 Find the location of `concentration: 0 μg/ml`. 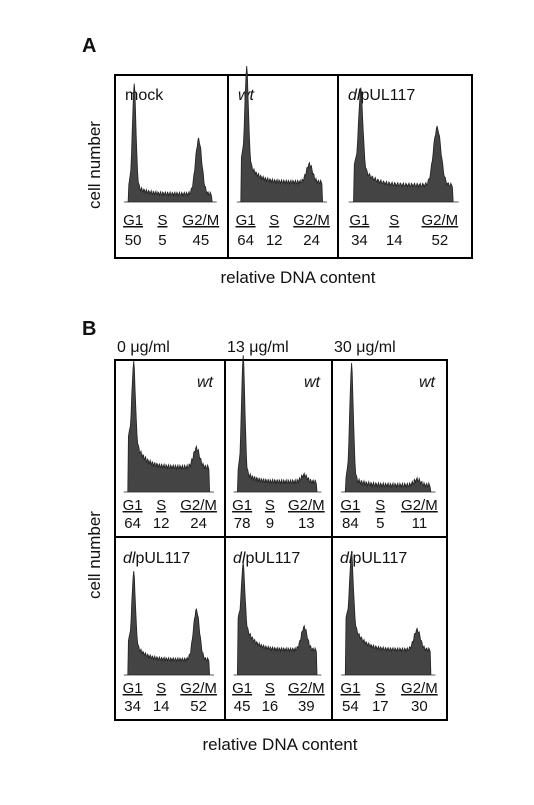

concentration: 0 μg/ml is located at coordinates (143, 347).